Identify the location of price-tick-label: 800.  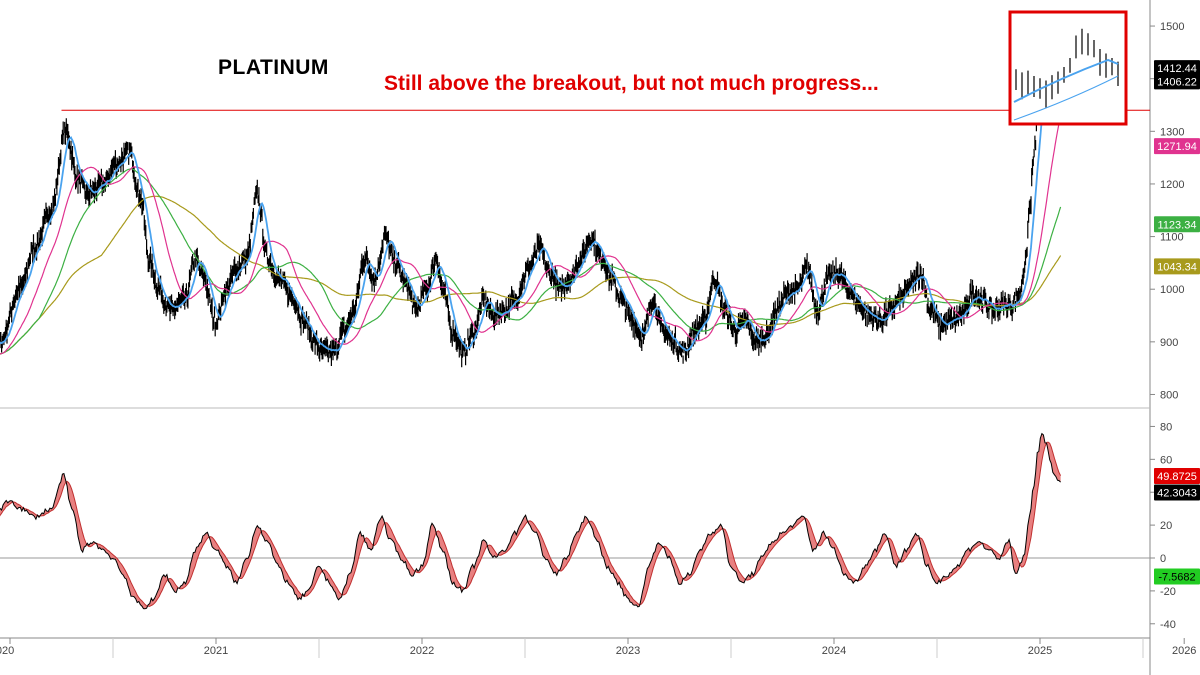
(1169, 395).